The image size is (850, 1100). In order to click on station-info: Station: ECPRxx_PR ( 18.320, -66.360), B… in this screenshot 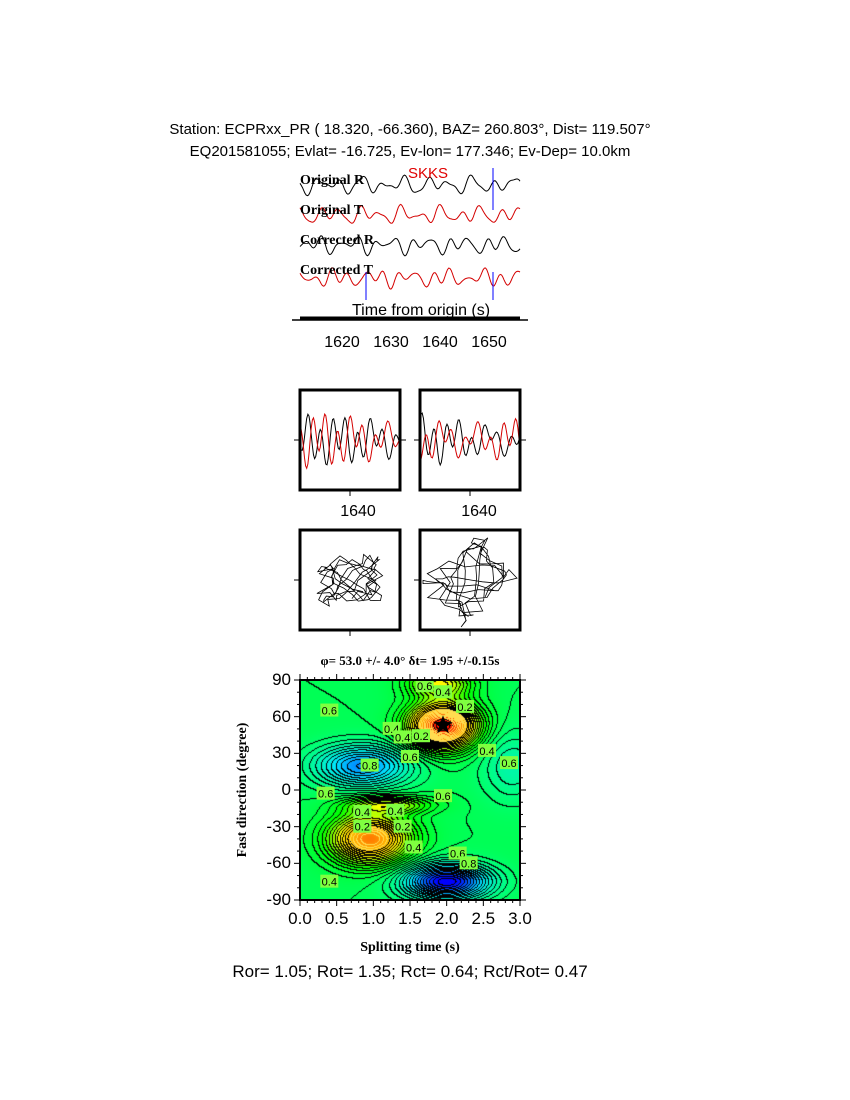, I will do `click(410, 129)`.